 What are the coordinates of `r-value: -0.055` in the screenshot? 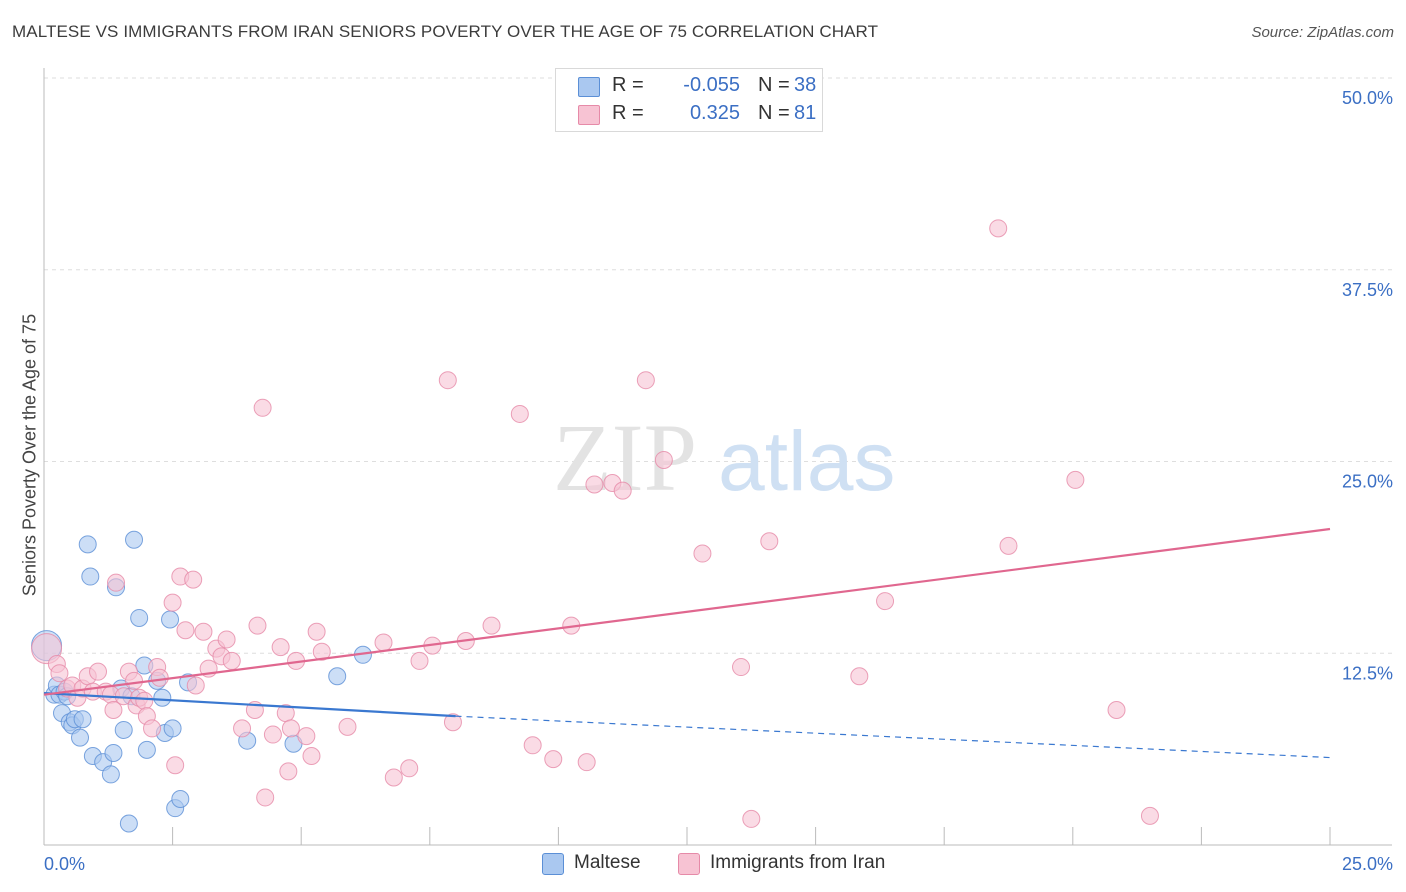 It's located at (711, 85).